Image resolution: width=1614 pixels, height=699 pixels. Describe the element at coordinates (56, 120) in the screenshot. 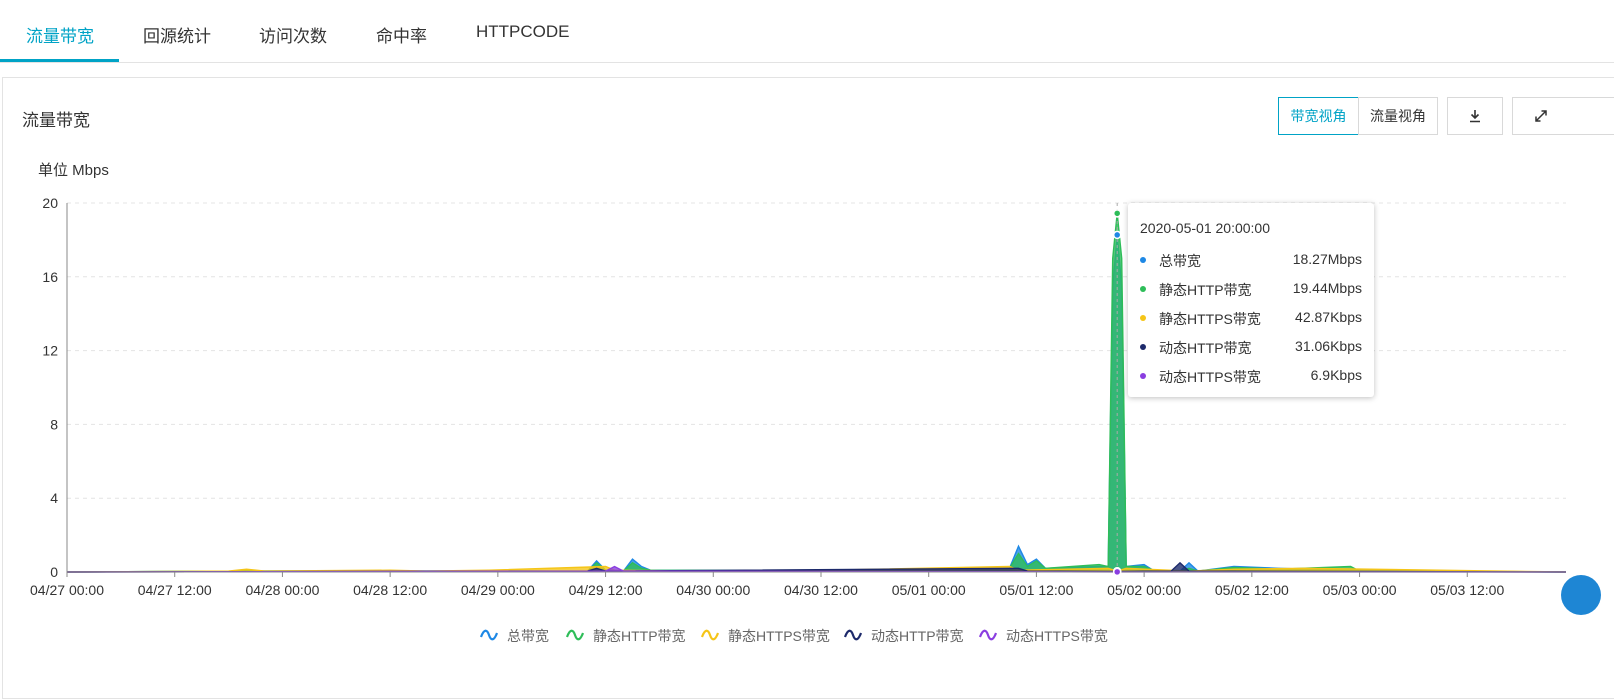

I see `panel-title: 流量带宽` at that location.